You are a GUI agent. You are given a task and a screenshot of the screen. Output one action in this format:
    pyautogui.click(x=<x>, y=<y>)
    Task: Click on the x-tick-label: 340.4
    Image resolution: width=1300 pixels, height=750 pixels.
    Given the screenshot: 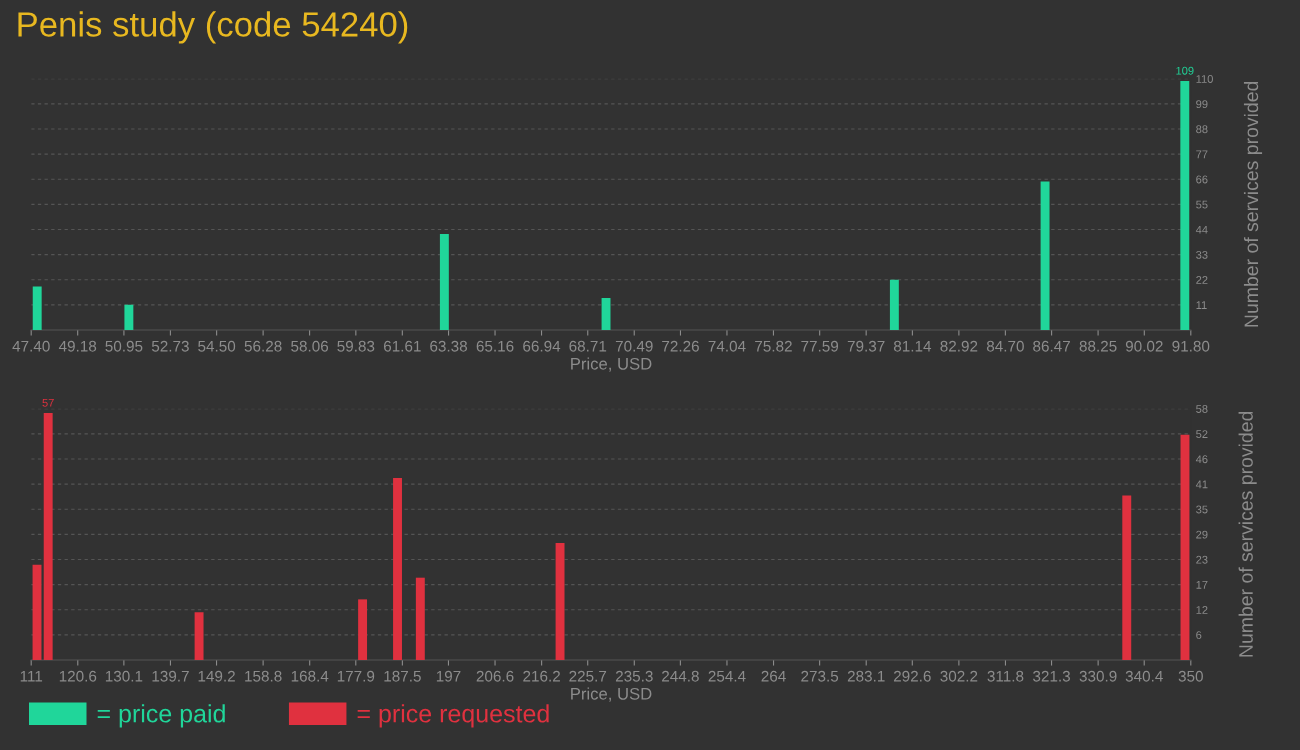 What is the action you would take?
    pyautogui.click(x=1144, y=676)
    